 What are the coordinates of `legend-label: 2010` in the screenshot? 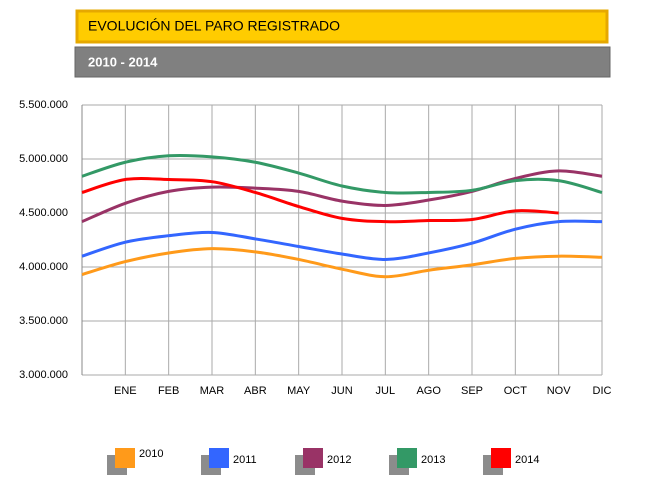 It's located at (151, 454).